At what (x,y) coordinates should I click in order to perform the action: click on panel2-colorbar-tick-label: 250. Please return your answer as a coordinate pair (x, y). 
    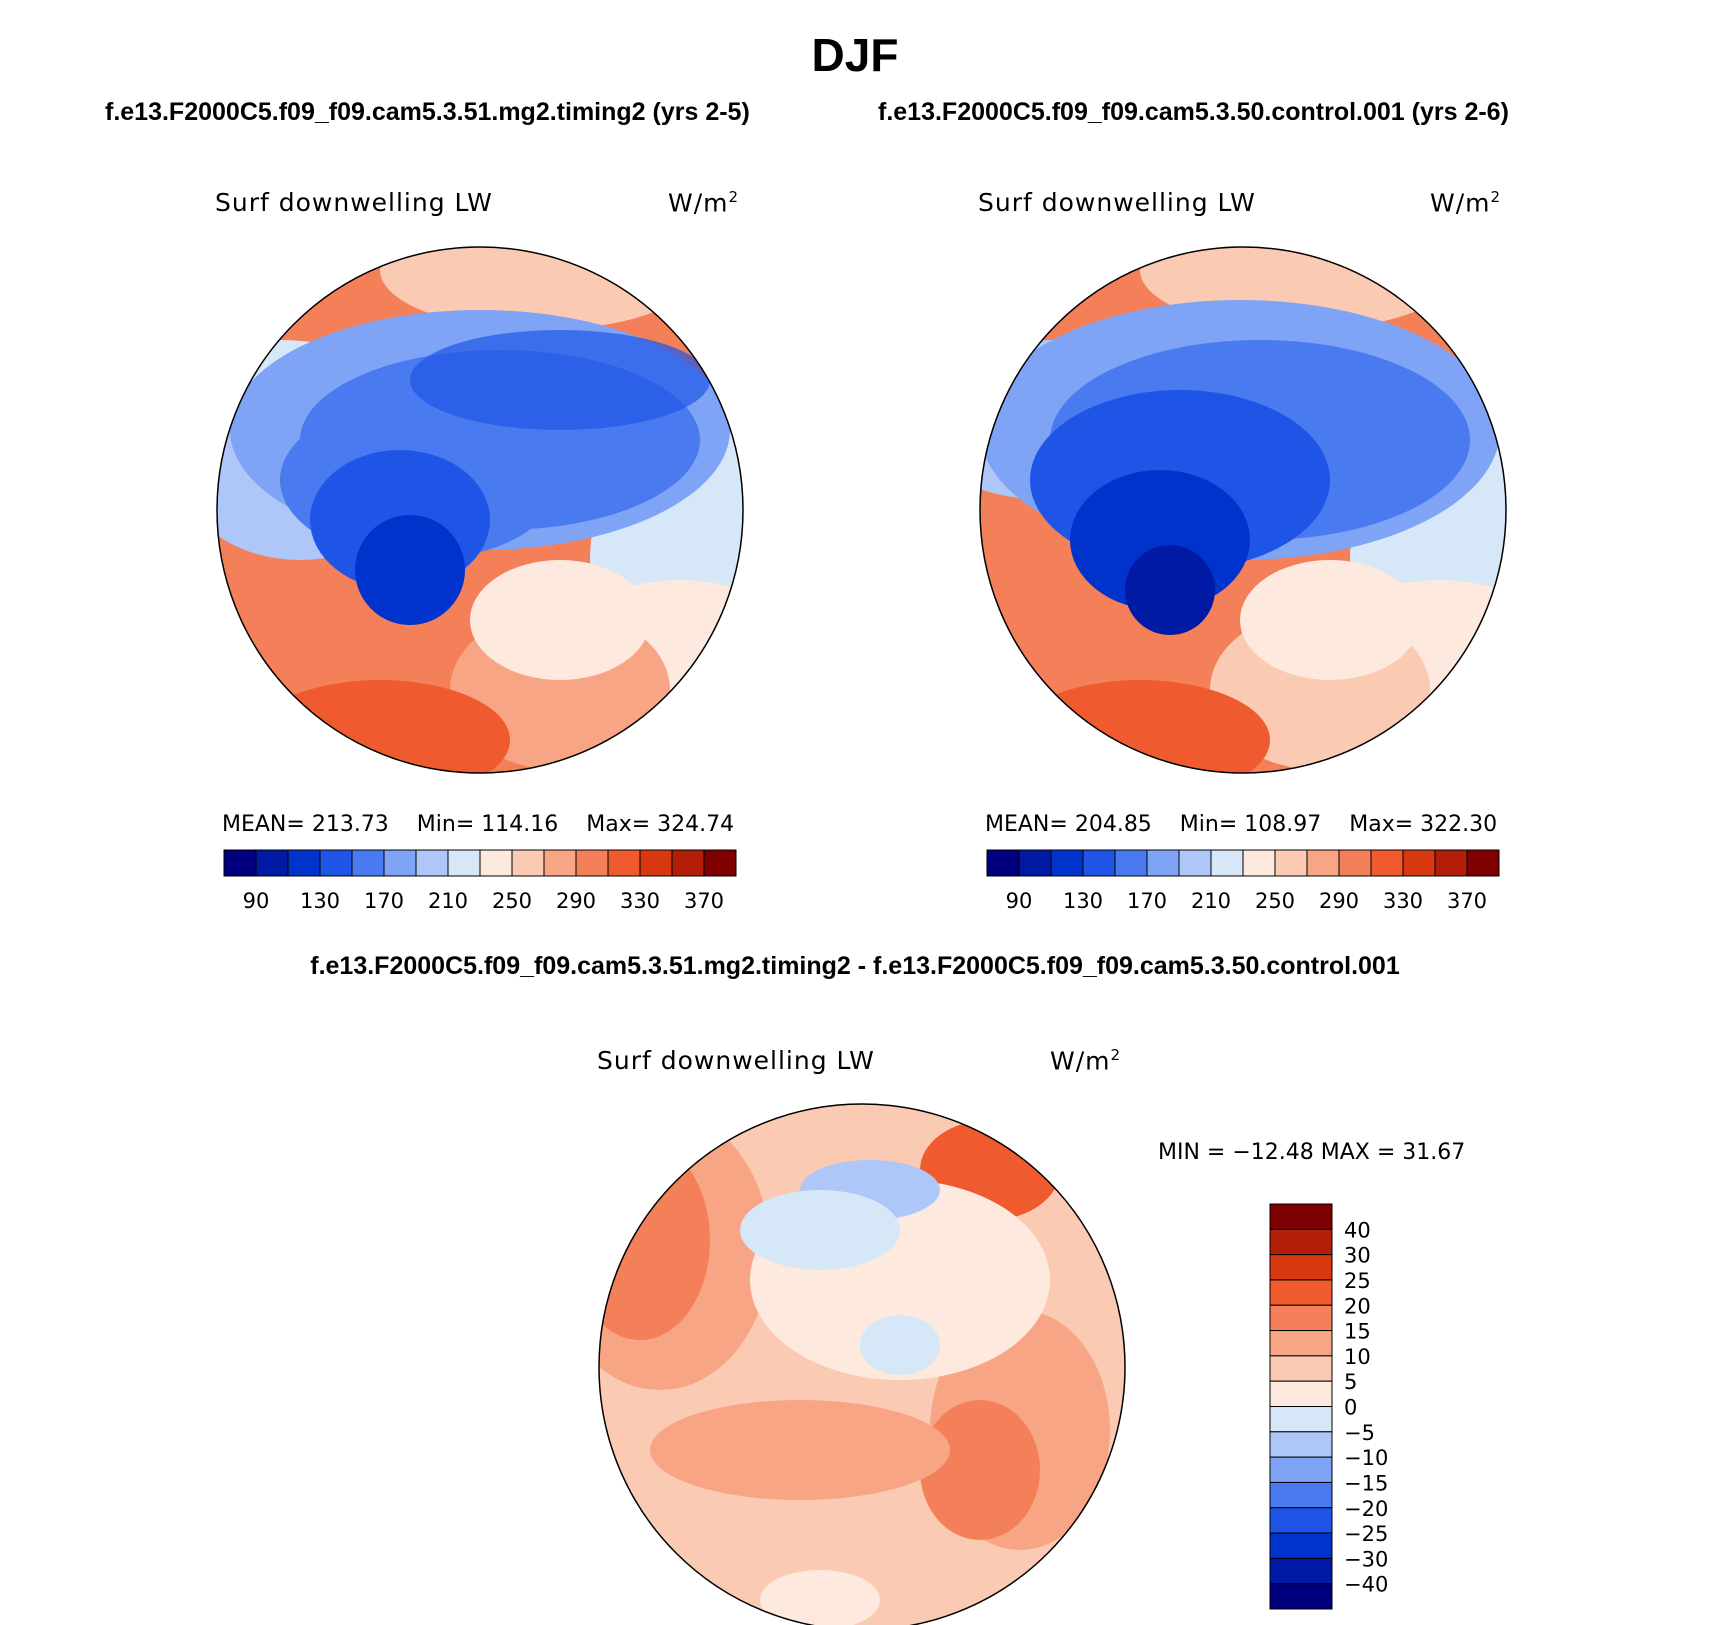
    Looking at the image, I should click on (1275, 901).